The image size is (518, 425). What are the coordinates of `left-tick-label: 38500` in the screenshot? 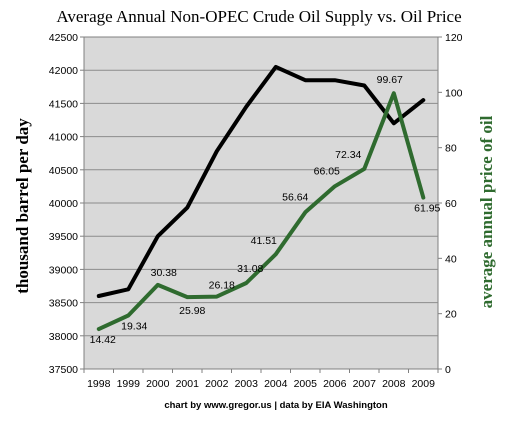 It's located at (63, 304).